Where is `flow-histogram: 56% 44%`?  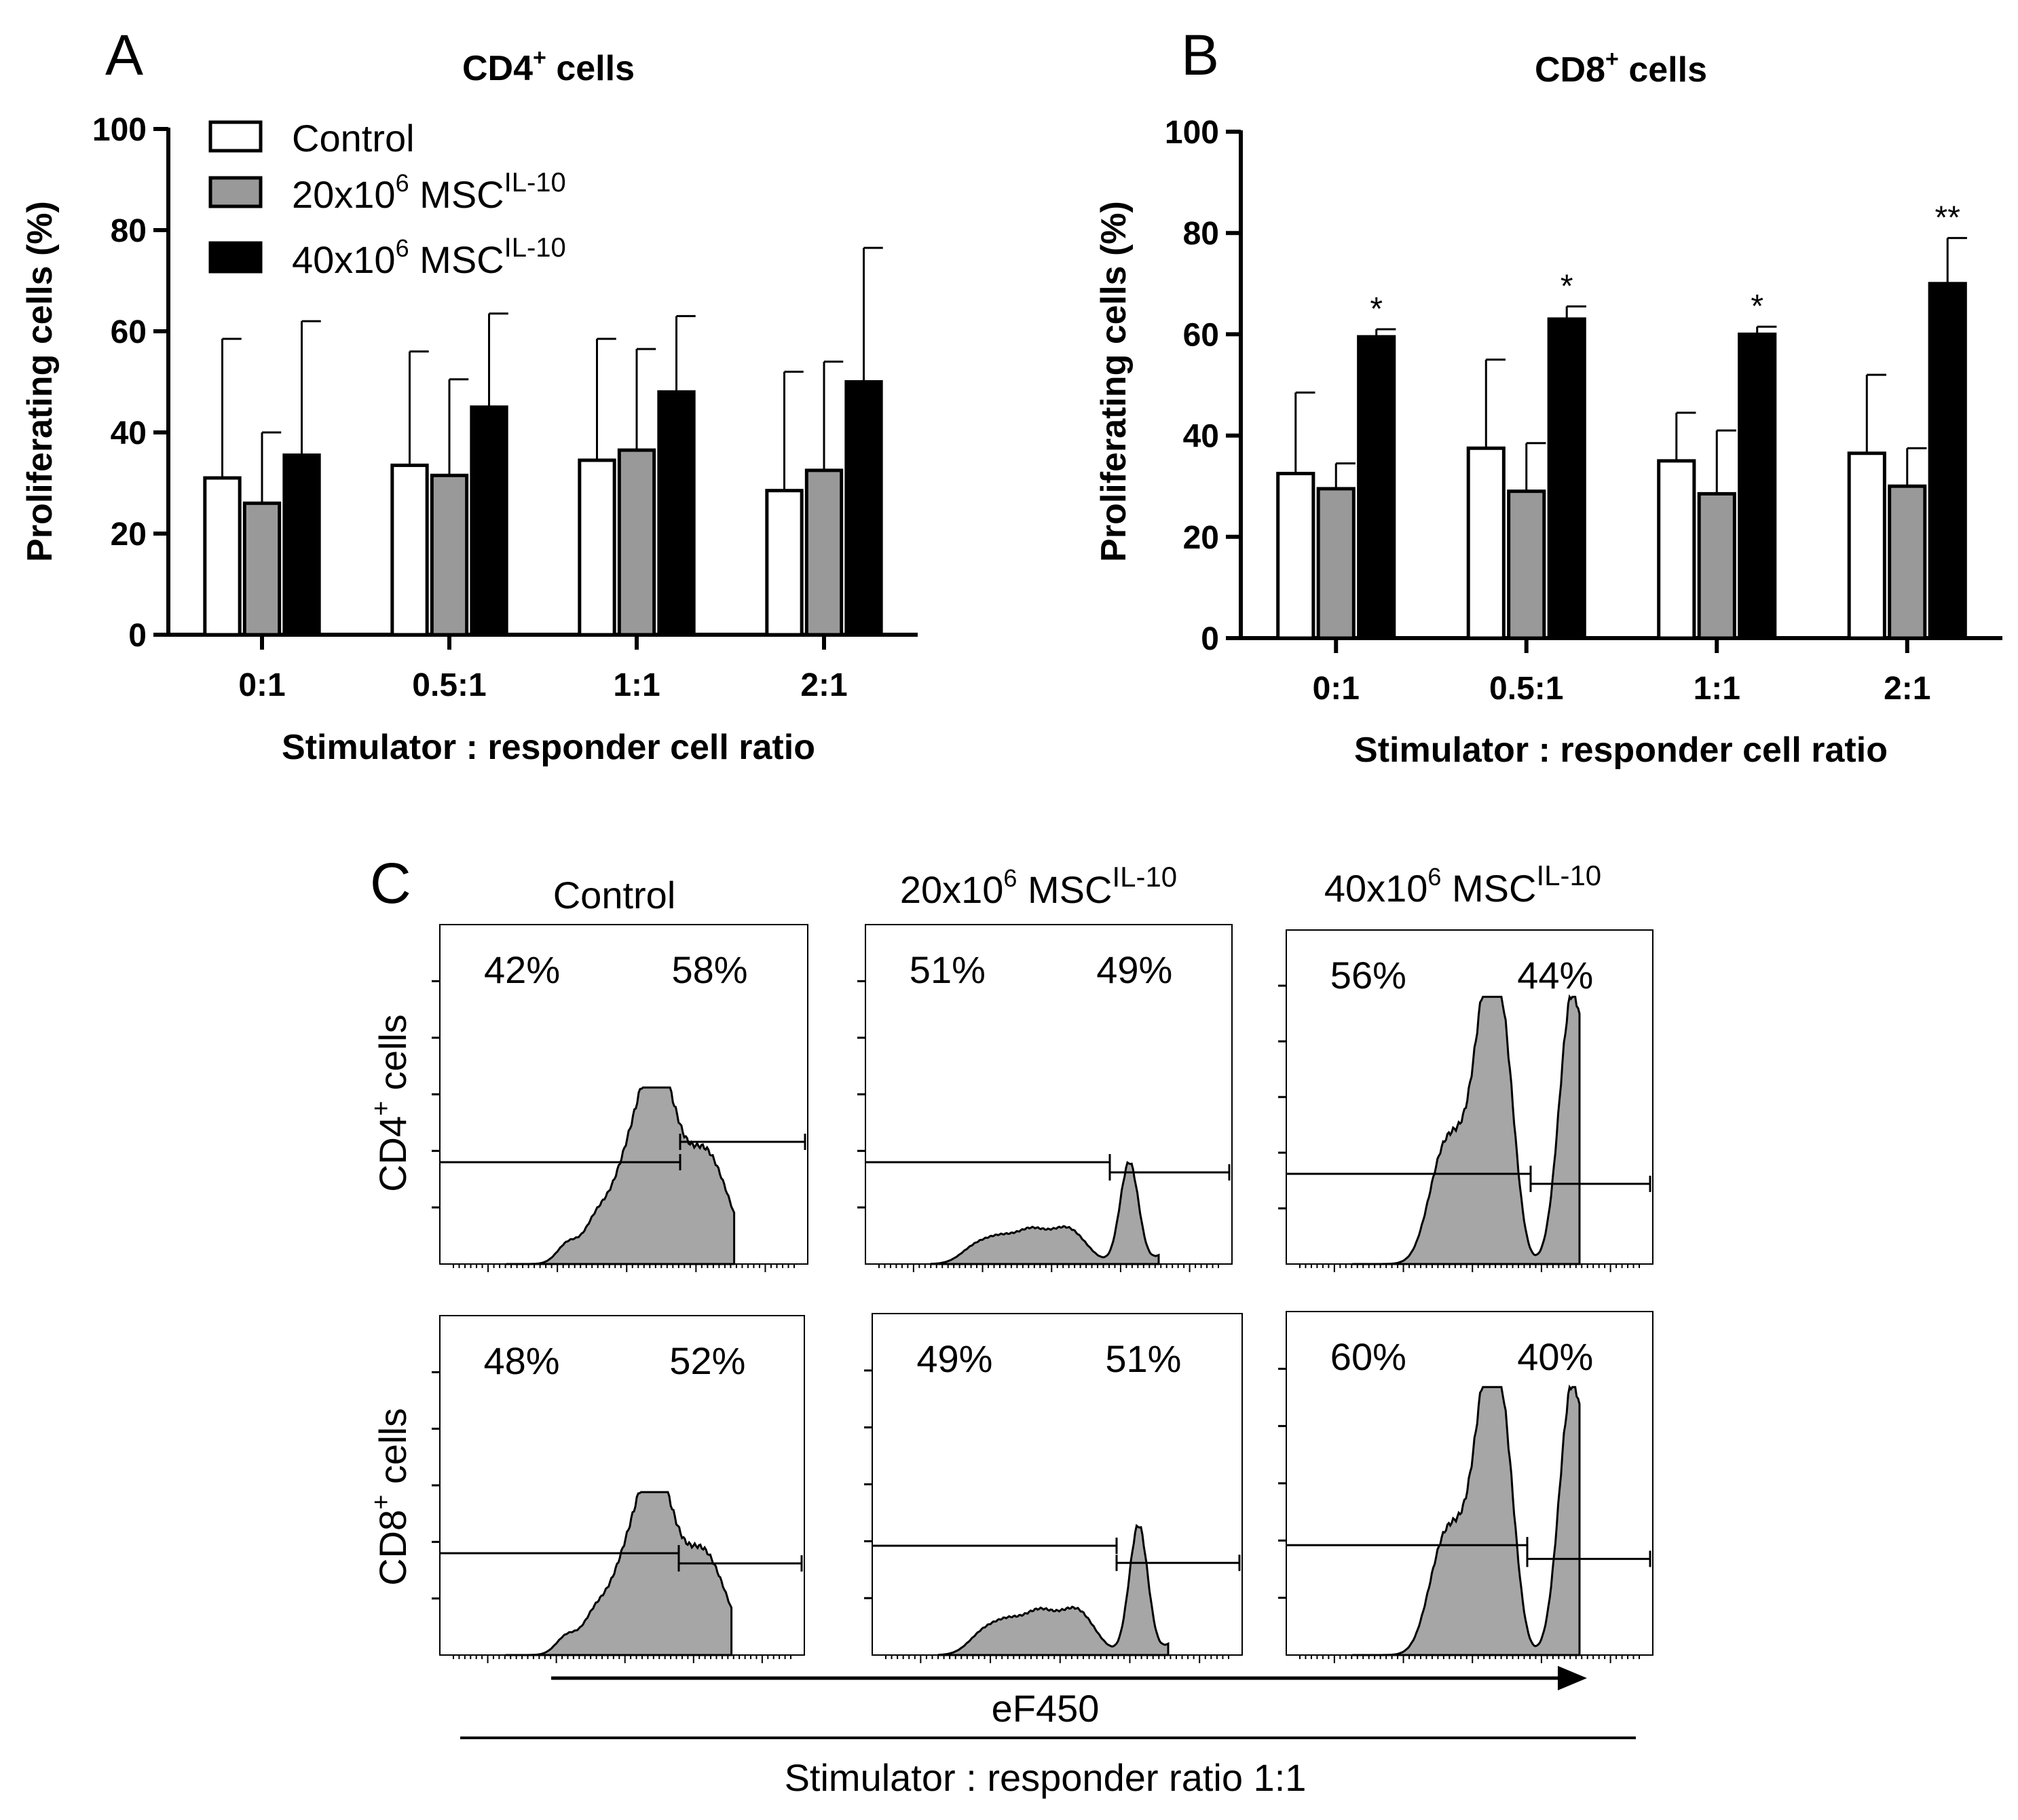 flow-histogram: 56% 44% is located at coordinates (1465, 1100).